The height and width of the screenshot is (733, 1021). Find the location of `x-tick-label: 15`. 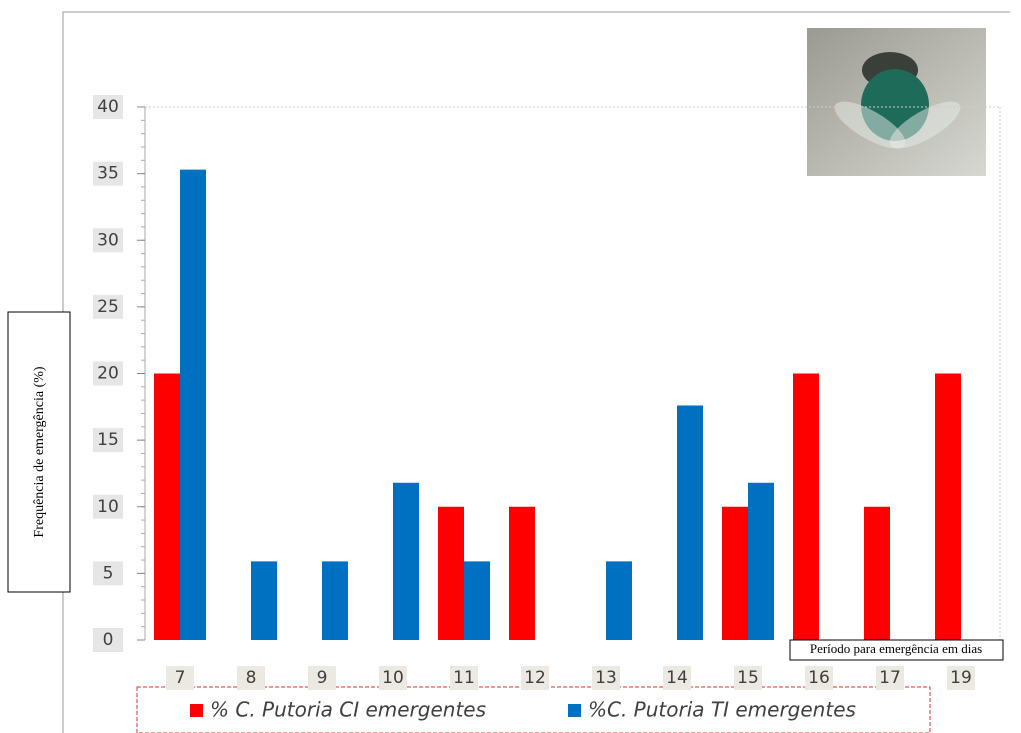

x-tick-label: 15 is located at coordinates (748, 678).